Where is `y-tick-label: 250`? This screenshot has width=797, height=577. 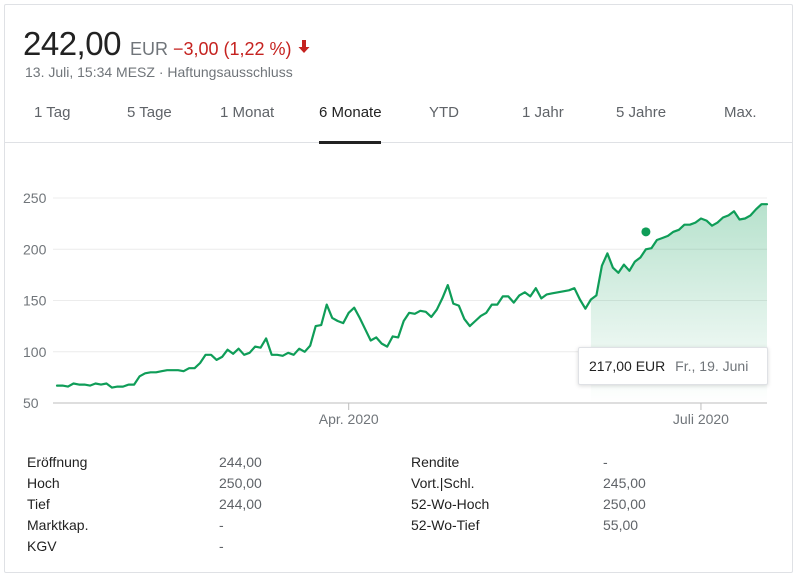 y-tick-label: 250 is located at coordinates (35, 198).